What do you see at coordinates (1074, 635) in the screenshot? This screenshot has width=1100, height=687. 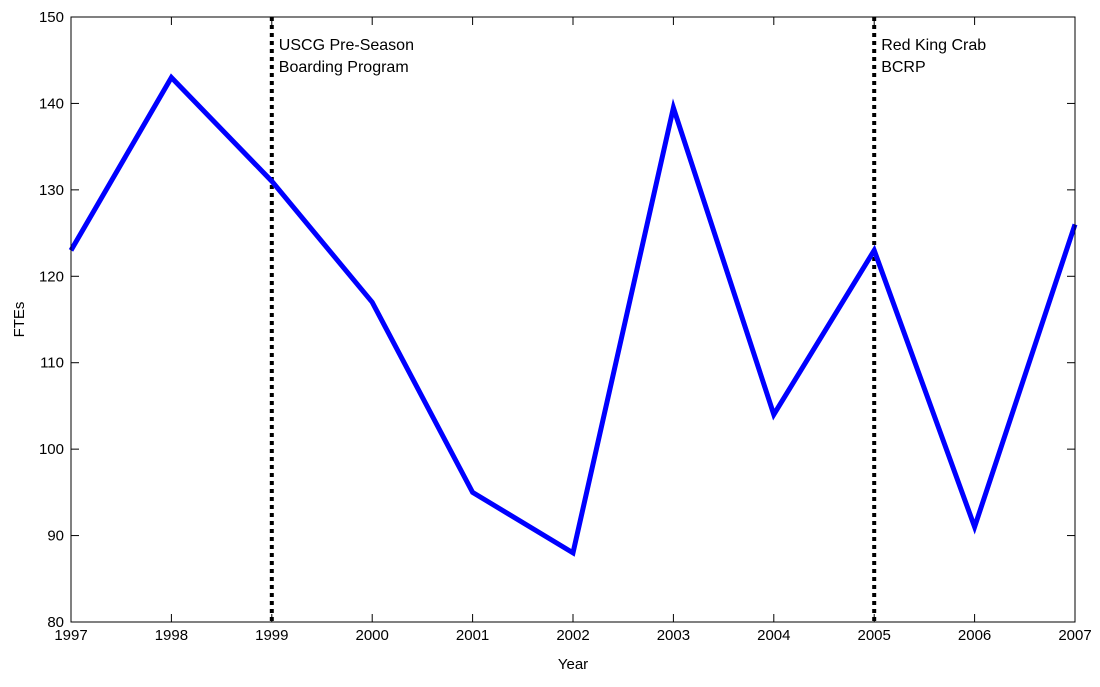 I see `x-tick-label: 2007` at bounding box center [1074, 635].